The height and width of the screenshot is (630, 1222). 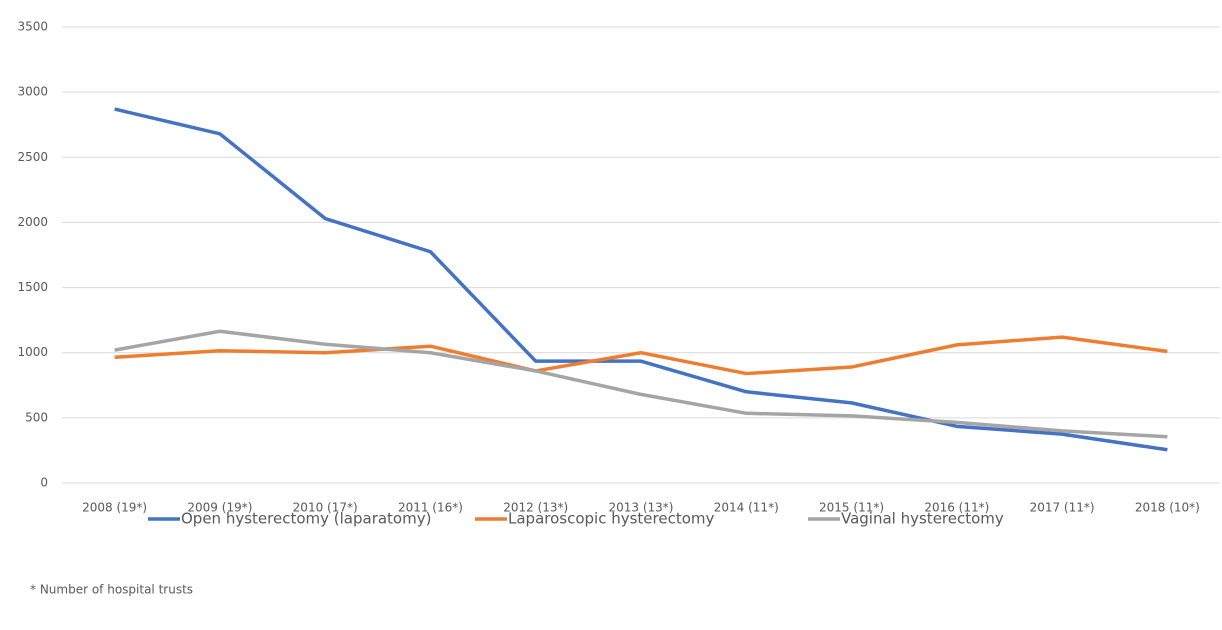 What do you see at coordinates (32, 287) in the screenshot?
I see `y-tick-label: 1500` at bounding box center [32, 287].